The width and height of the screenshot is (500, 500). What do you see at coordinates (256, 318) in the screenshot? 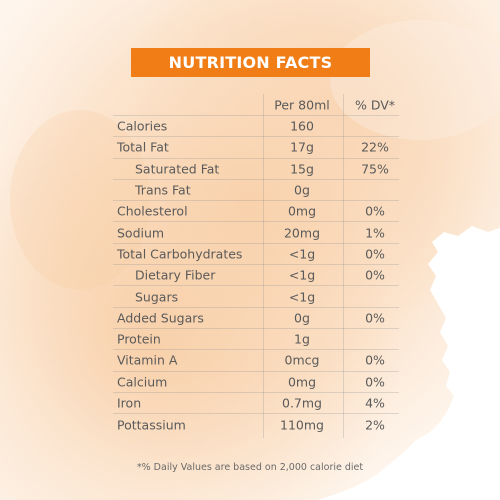
I see `table-row: Added Sugars 0g 0%` at bounding box center [256, 318].